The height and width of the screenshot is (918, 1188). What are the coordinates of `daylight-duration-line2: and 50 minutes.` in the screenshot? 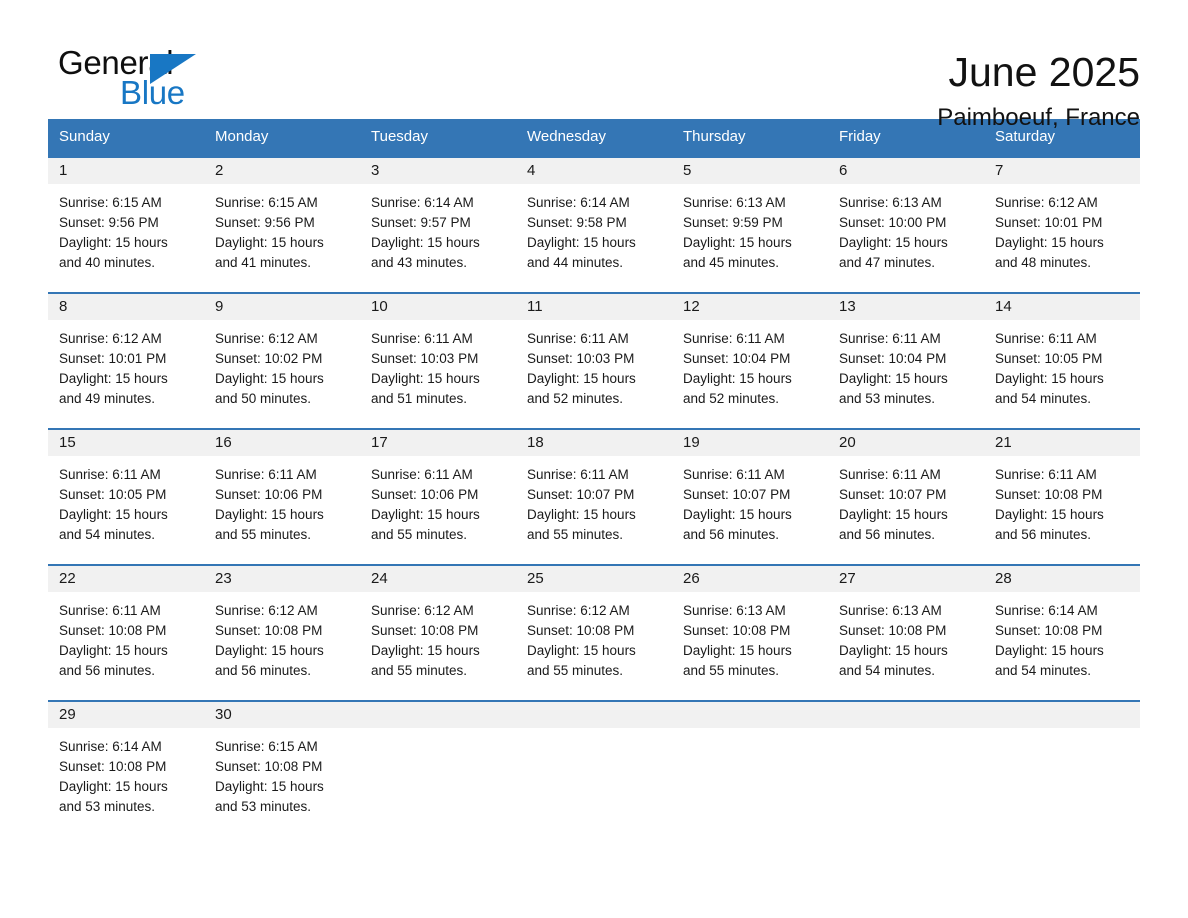 It's located at (263, 398).